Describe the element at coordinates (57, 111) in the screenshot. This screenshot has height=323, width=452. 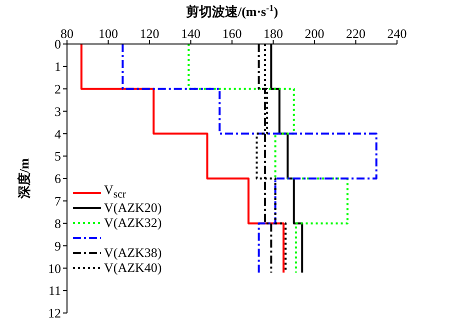
I see `y-tick-label: 3` at that location.